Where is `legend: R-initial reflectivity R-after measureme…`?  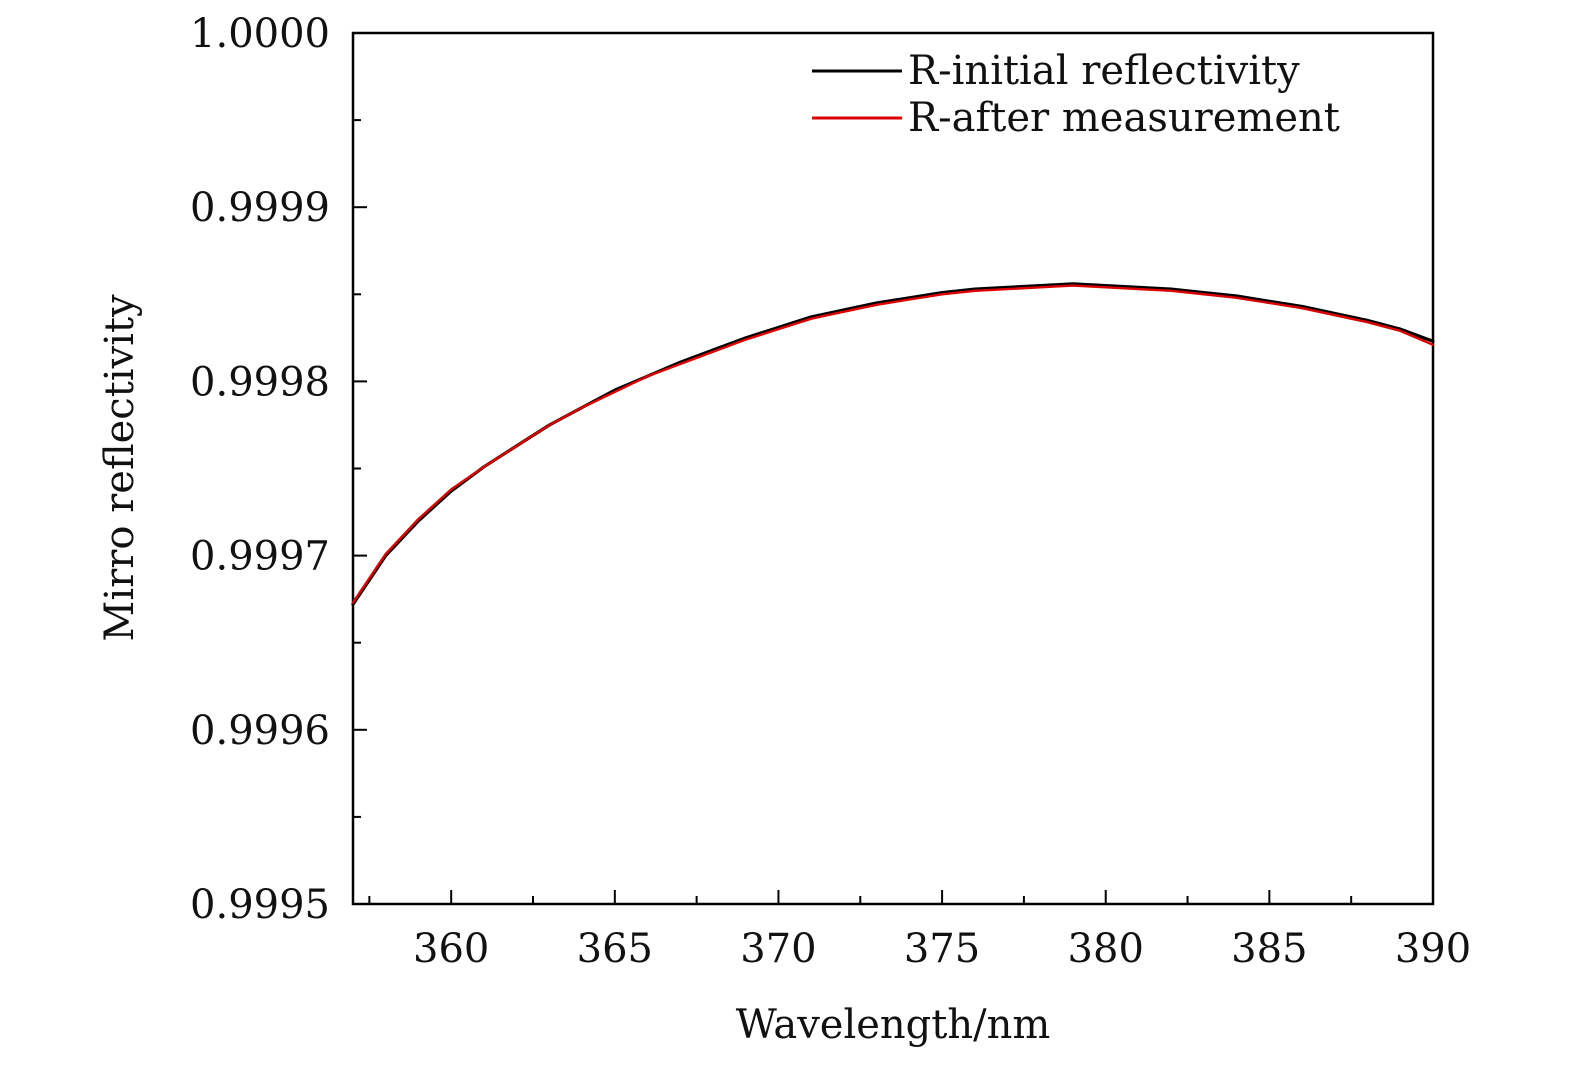 legend: R-initial reflectivity R-after measureme… is located at coordinates (1076, 94).